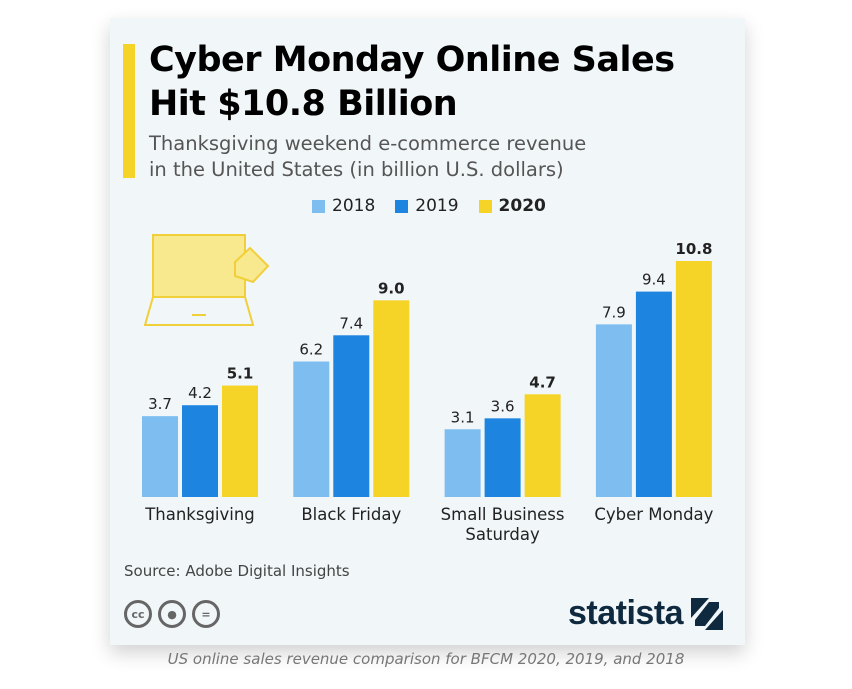  What do you see at coordinates (160, 404) in the screenshot?
I see `data-label: 3.7` at bounding box center [160, 404].